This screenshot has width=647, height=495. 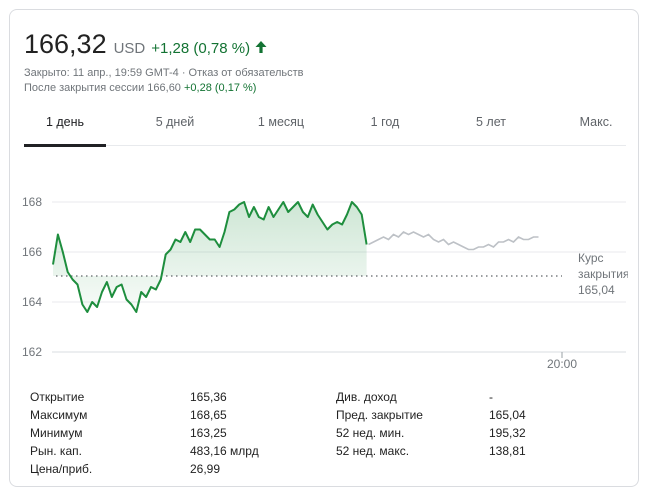 I want to click on stat-value: 26,99, so click(x=205, y=469).